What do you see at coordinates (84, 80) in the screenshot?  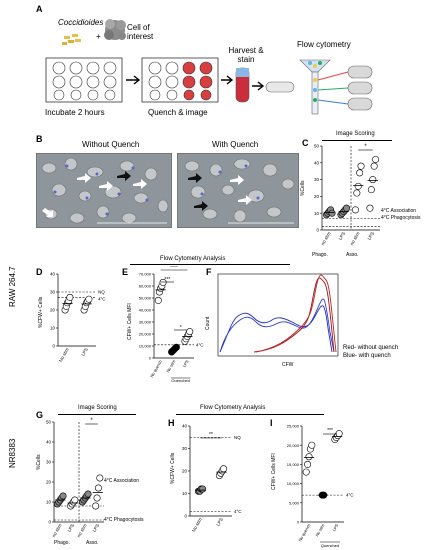 I see `well-plate-empty` at bounding box center [84, 80].